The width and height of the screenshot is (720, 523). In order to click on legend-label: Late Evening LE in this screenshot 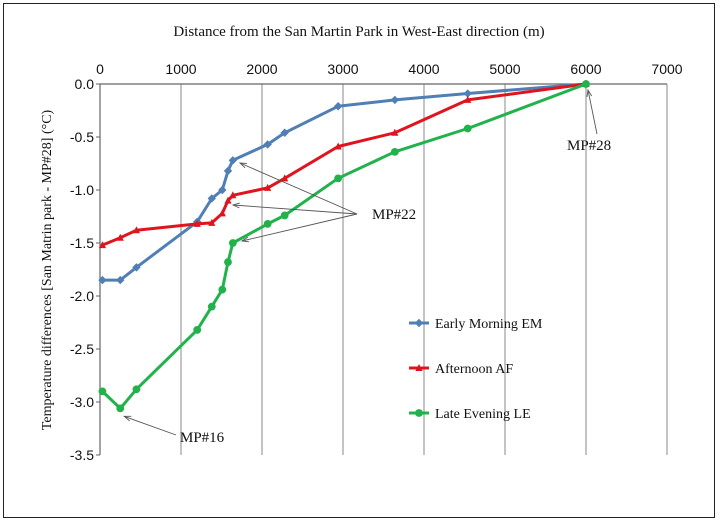, I will do `click(483, 414)`.